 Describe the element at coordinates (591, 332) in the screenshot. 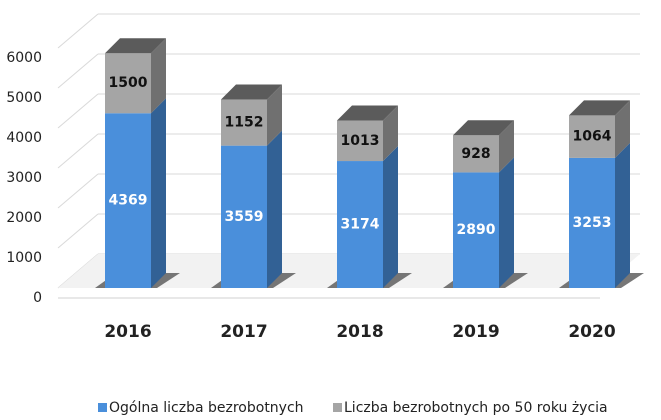

I see `x-tick-label: 2020` at that location.